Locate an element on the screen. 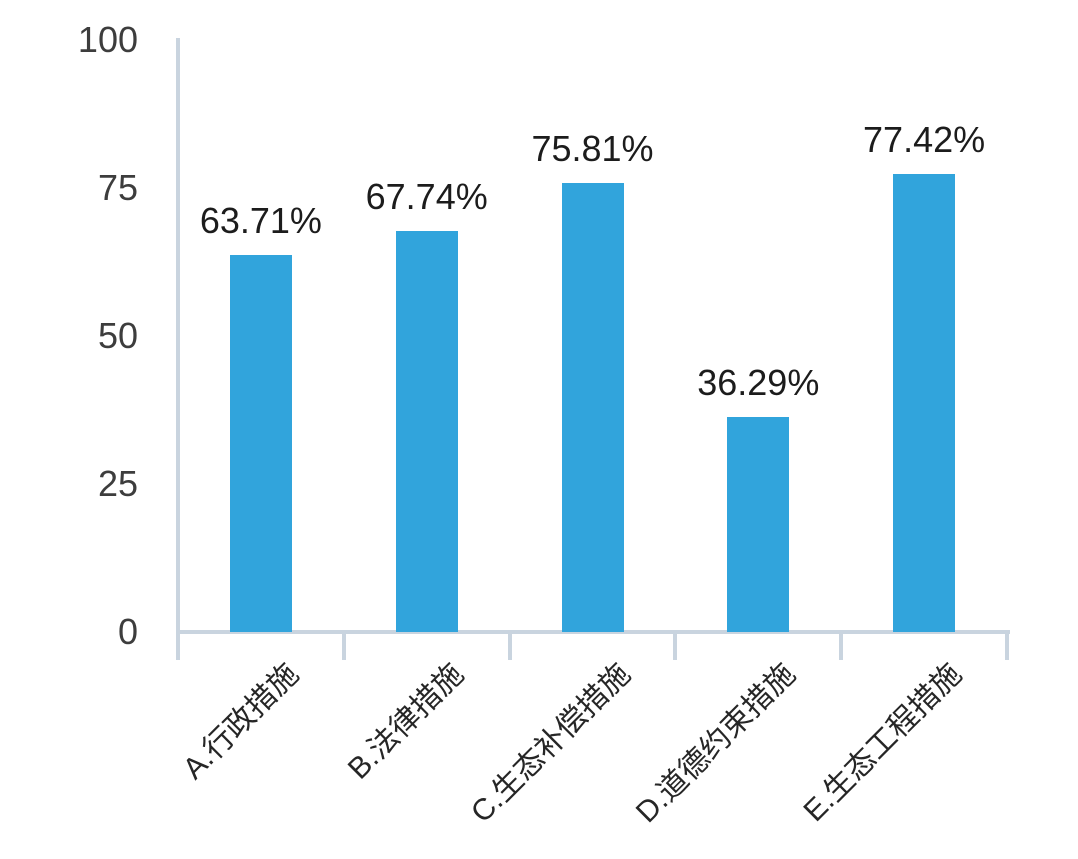 The width and height of the screenshot is (1078, 859). x-axis-label: B.法律措施 is located at coordinates (406, 721).